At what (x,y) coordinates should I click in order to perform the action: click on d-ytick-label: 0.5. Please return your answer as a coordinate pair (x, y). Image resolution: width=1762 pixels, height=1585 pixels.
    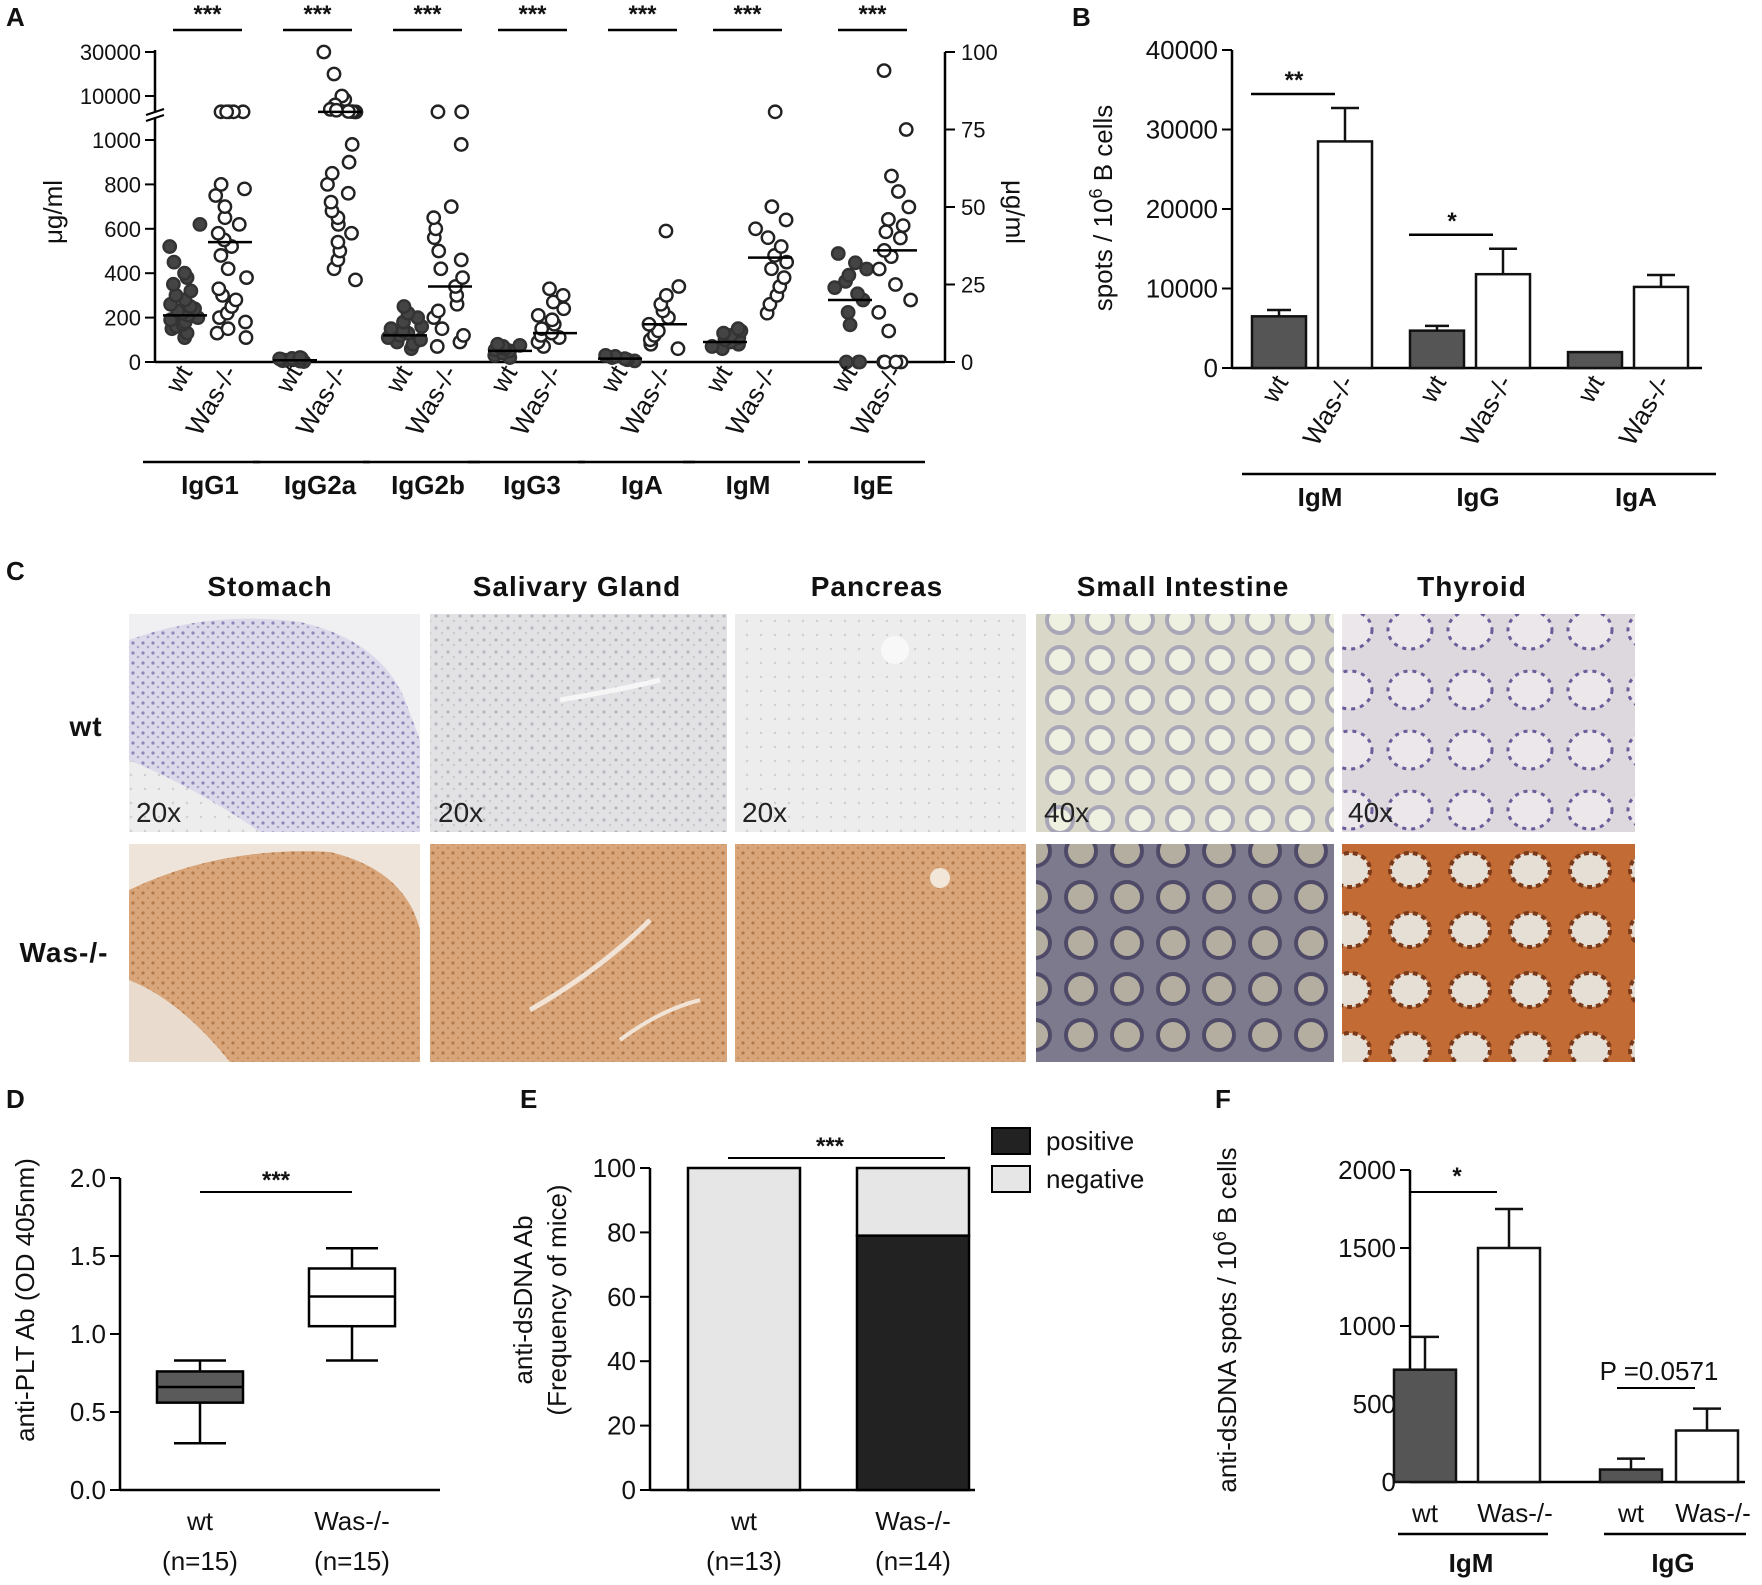
    Looking at the image, I should click on (88, 1412).